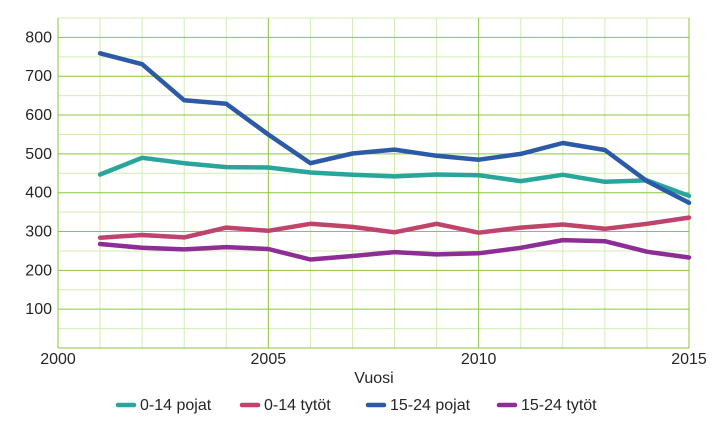  Describe the element at coordinates (269, 359) in the screenshot. I see `x-tick-label: 2005` at that location.